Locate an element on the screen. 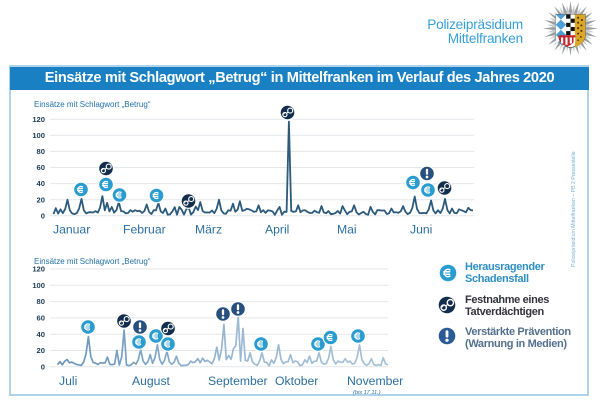  svg-text: Januar is located at coordinates (71, 230).